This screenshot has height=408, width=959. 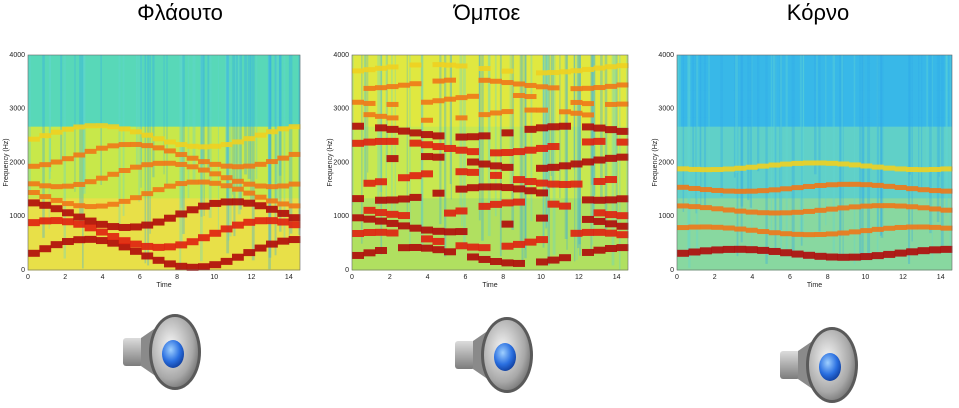 I want to click on x-tick-label: 8, so click(x=177, y=277).